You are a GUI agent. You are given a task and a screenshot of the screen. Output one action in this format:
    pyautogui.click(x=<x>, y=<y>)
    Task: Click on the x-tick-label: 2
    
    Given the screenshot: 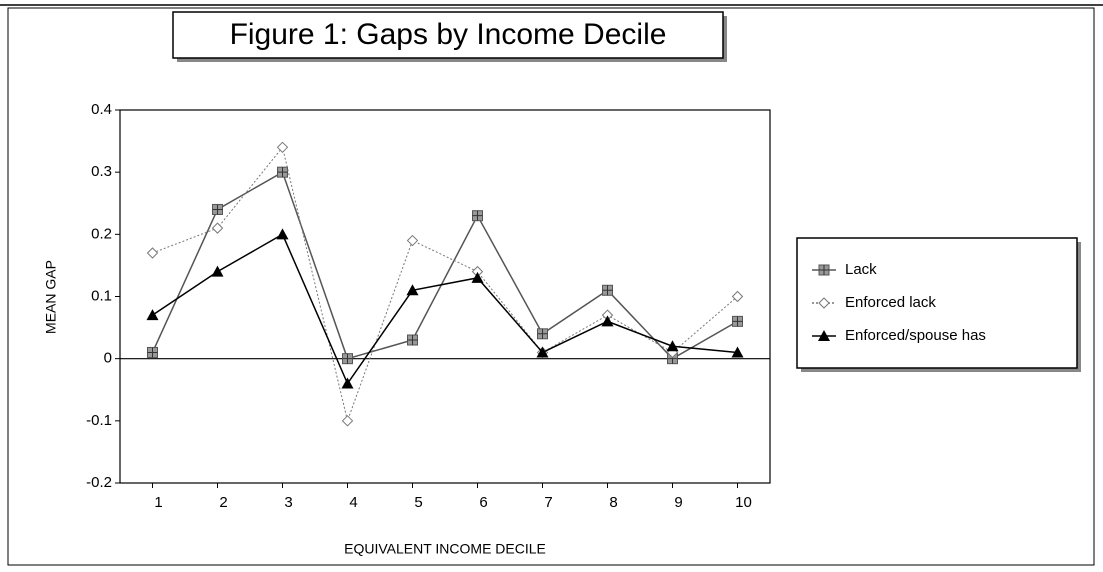 What is the action you would take?
    pyautogui.click(x=223, y=502)
    